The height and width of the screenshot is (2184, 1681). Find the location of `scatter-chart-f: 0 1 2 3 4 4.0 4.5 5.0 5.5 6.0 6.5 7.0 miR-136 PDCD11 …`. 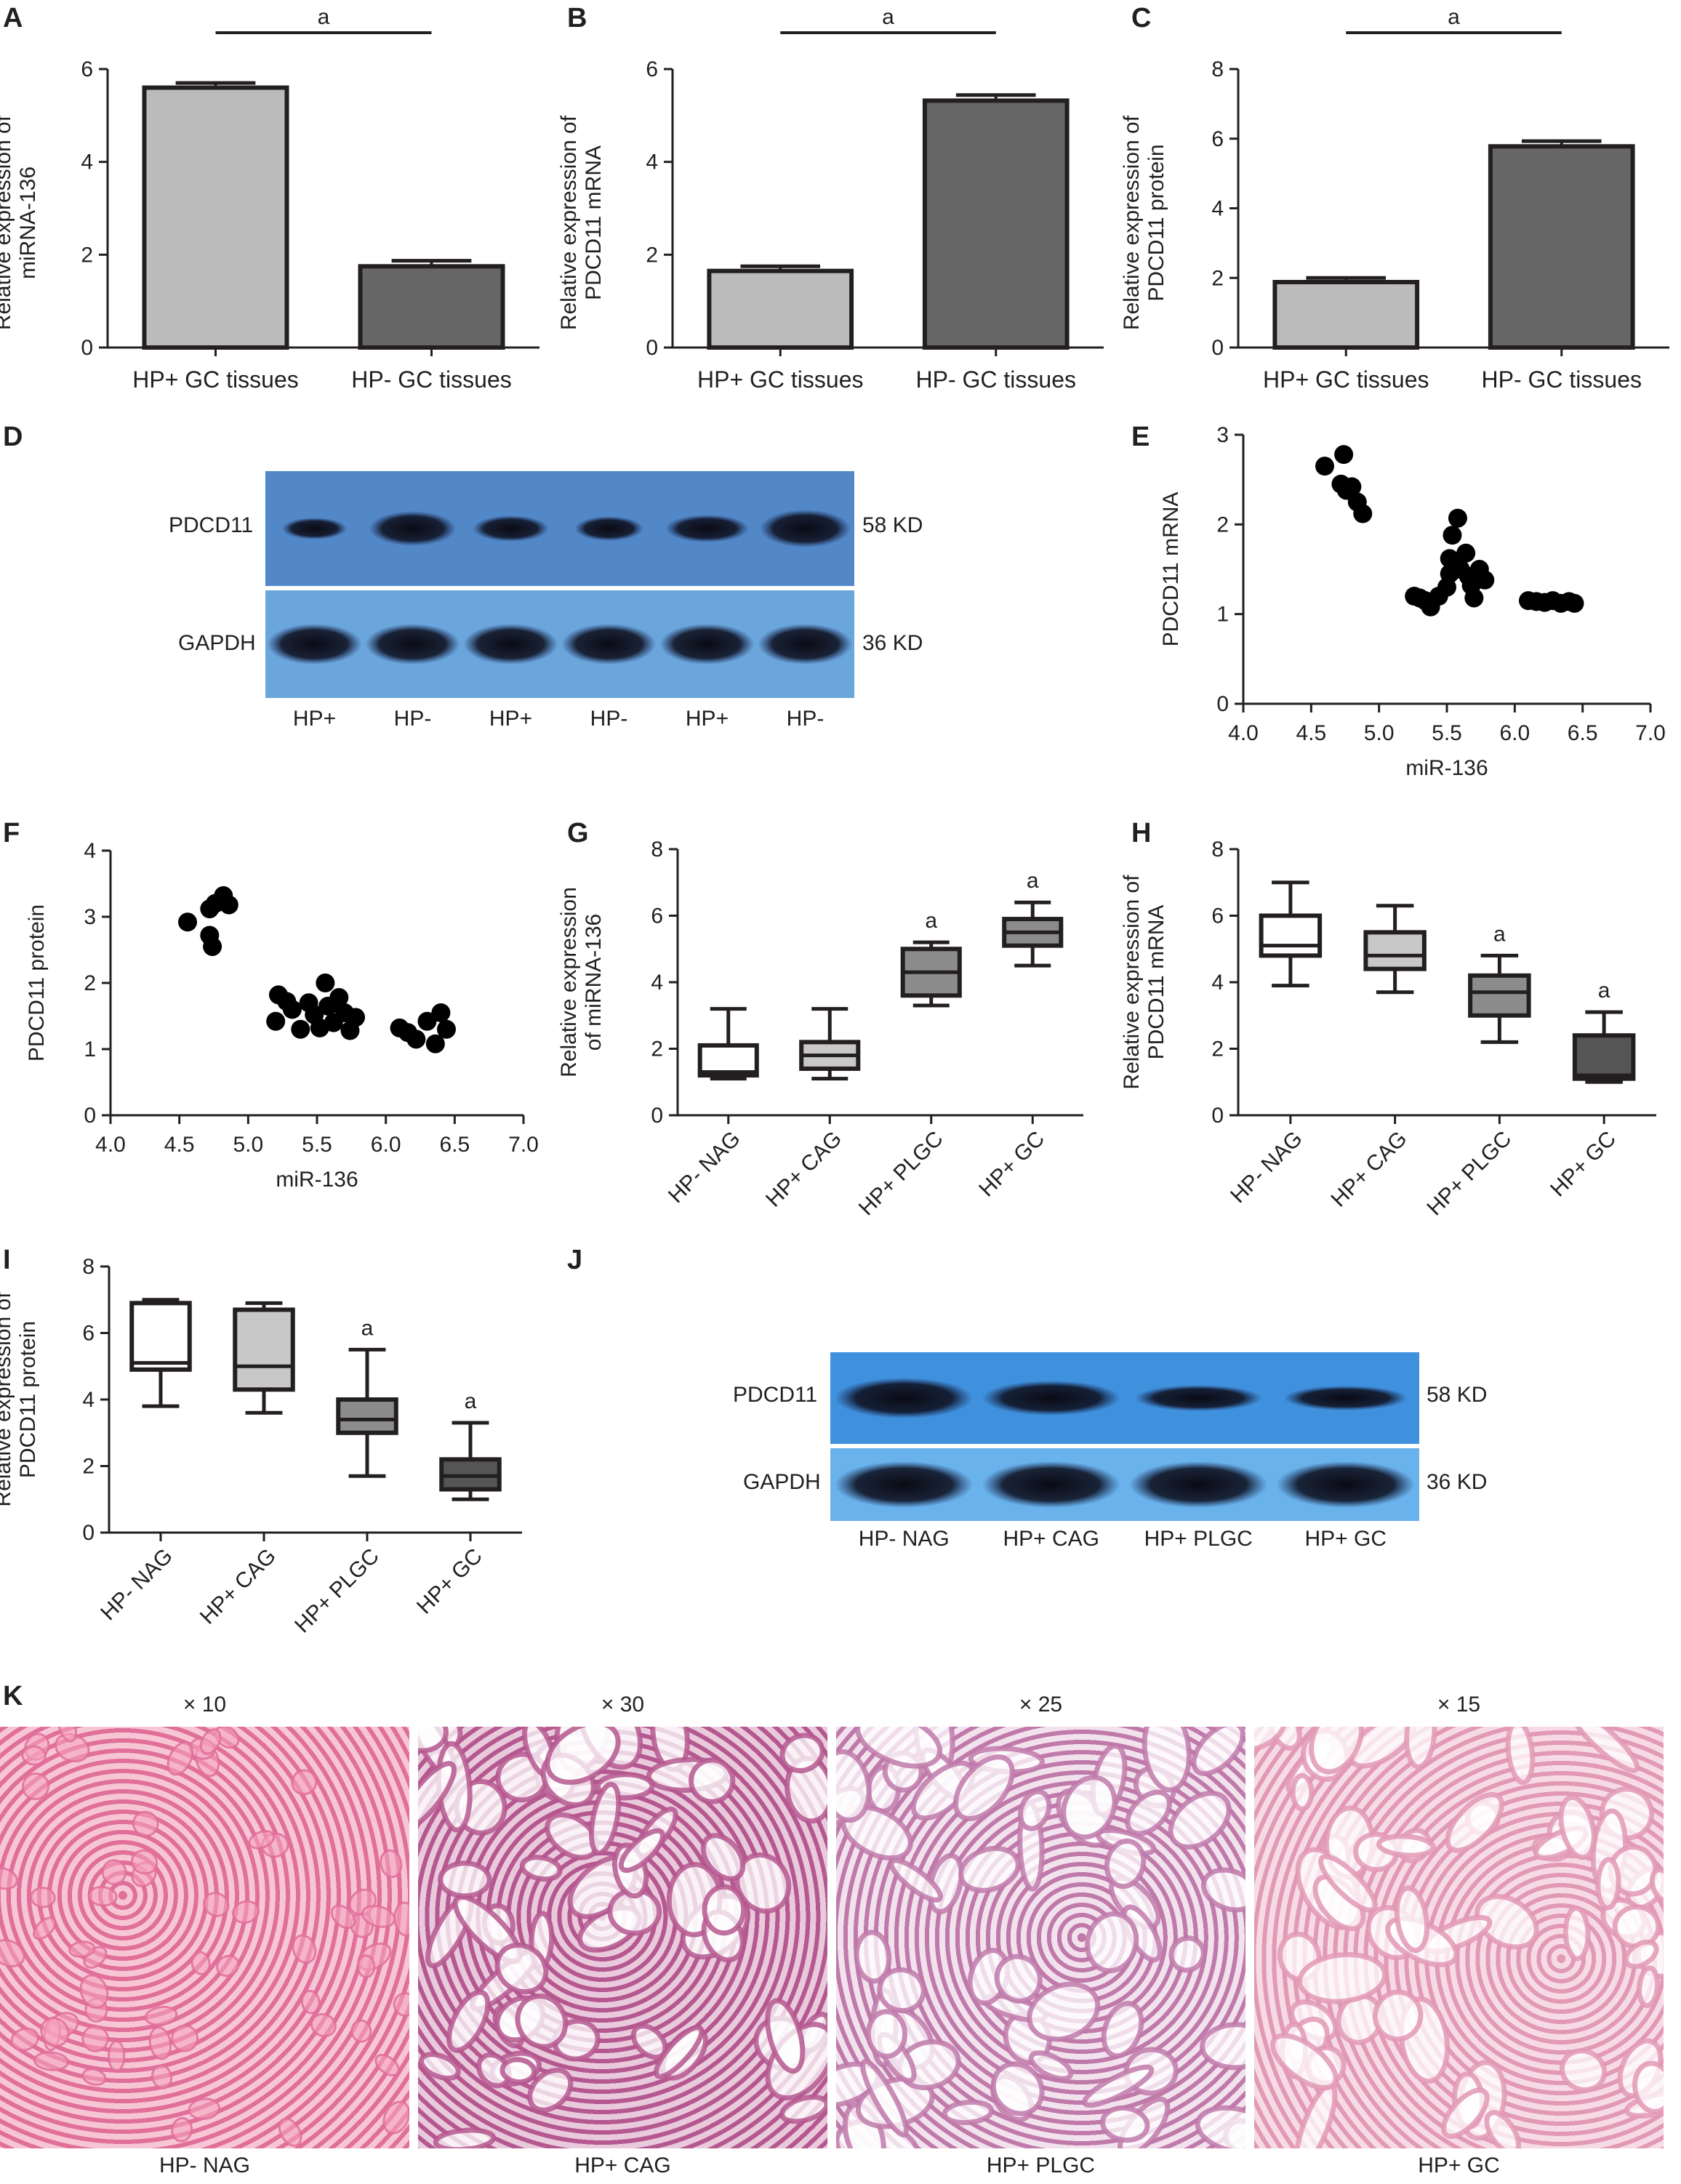

scatter-chart-f: 0 1 2 3 4 4.0 4.5 5.0 5.5 6.0 6.5 7.0 miR-136 PDCD11 … is located at coordinates (282, 1015).